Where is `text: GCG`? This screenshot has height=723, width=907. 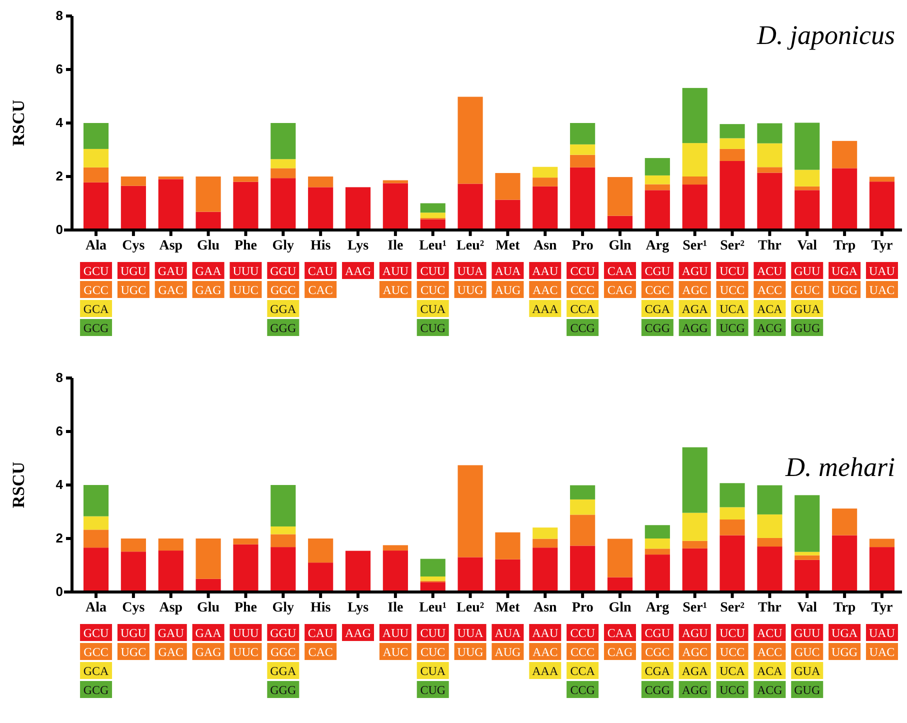 text: GCG is located at coordinates (96, 328).